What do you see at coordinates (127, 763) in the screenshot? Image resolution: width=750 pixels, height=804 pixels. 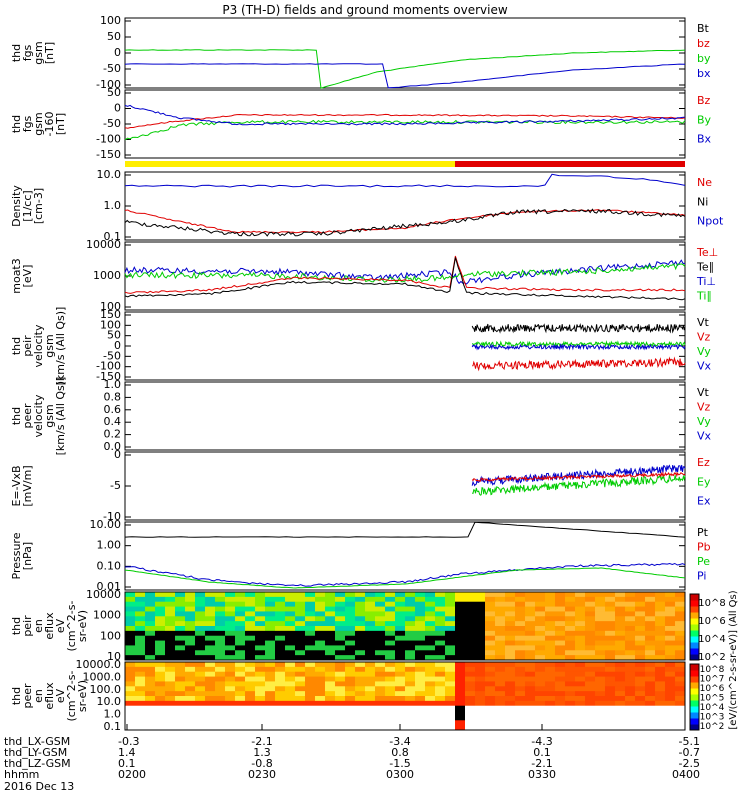 I see `x-tick-label: 0.1` at bounding box center [127, 763].